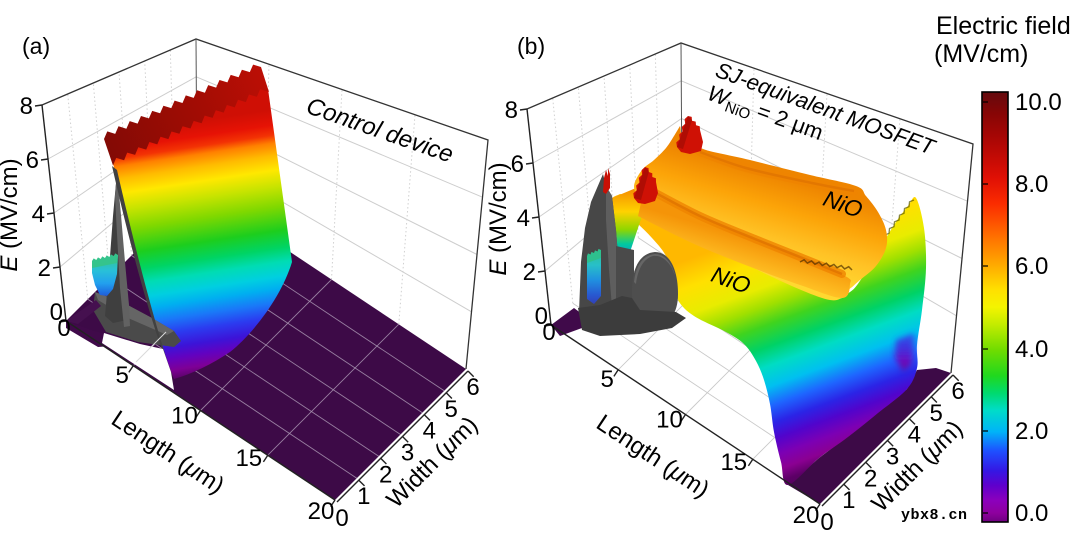  What do you see at coordinates (36, 46) in the screenshot?
I see `svg-text: (a)` at bounding box center [36, 46].